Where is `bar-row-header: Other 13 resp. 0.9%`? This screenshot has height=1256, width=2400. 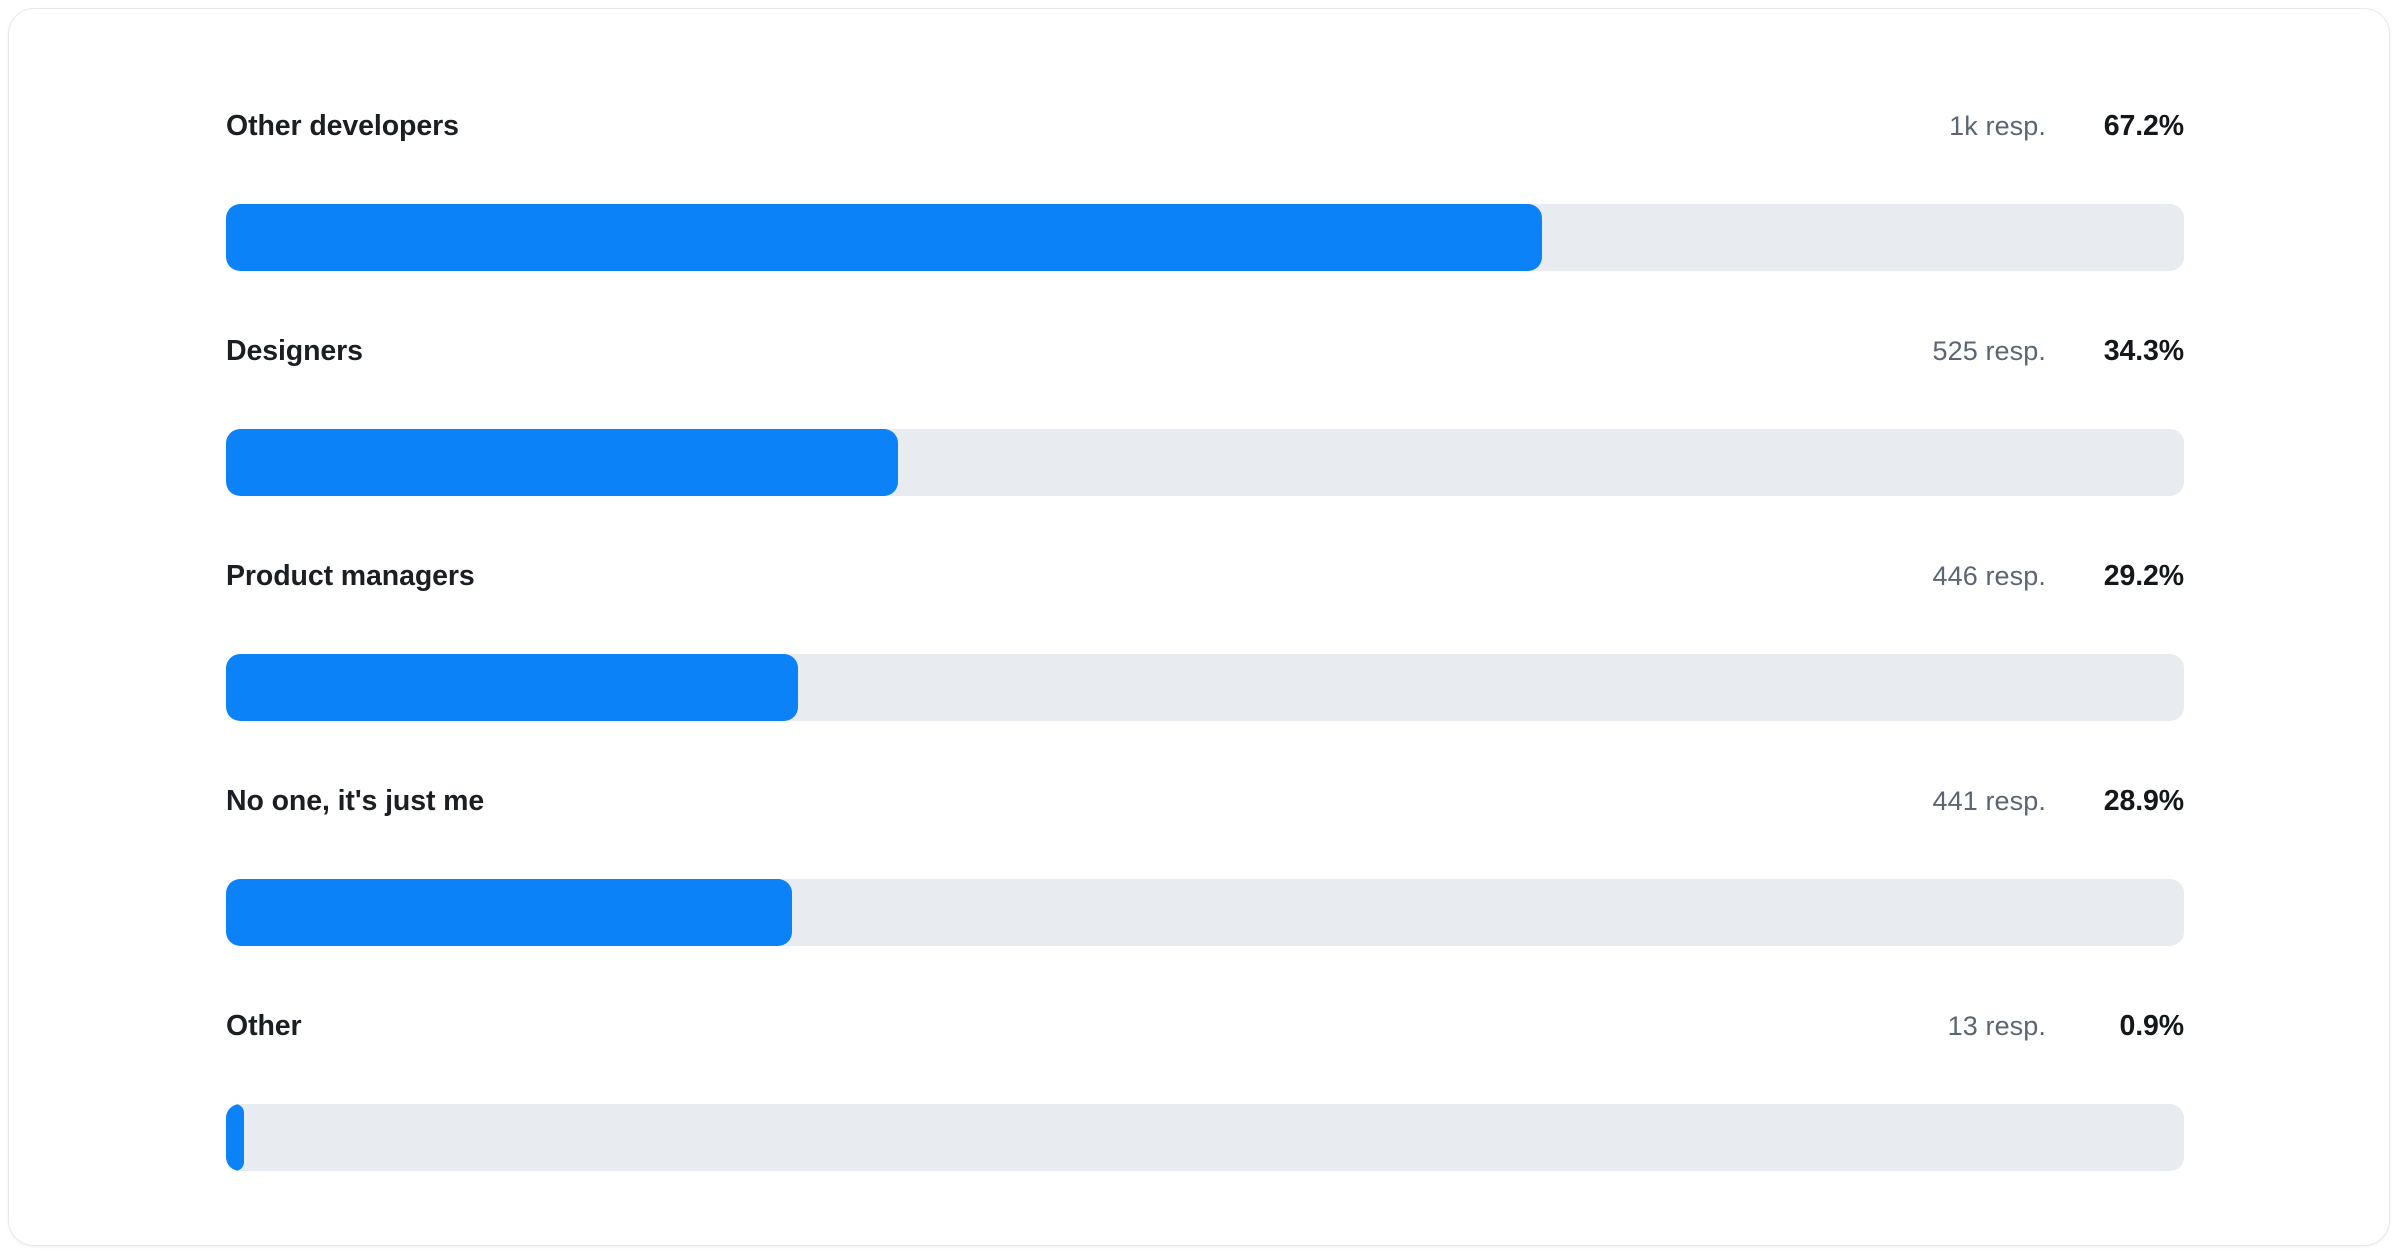
bar-row-header: Other 13 resp. 0.9% is located at coordinates (1205, 1026).